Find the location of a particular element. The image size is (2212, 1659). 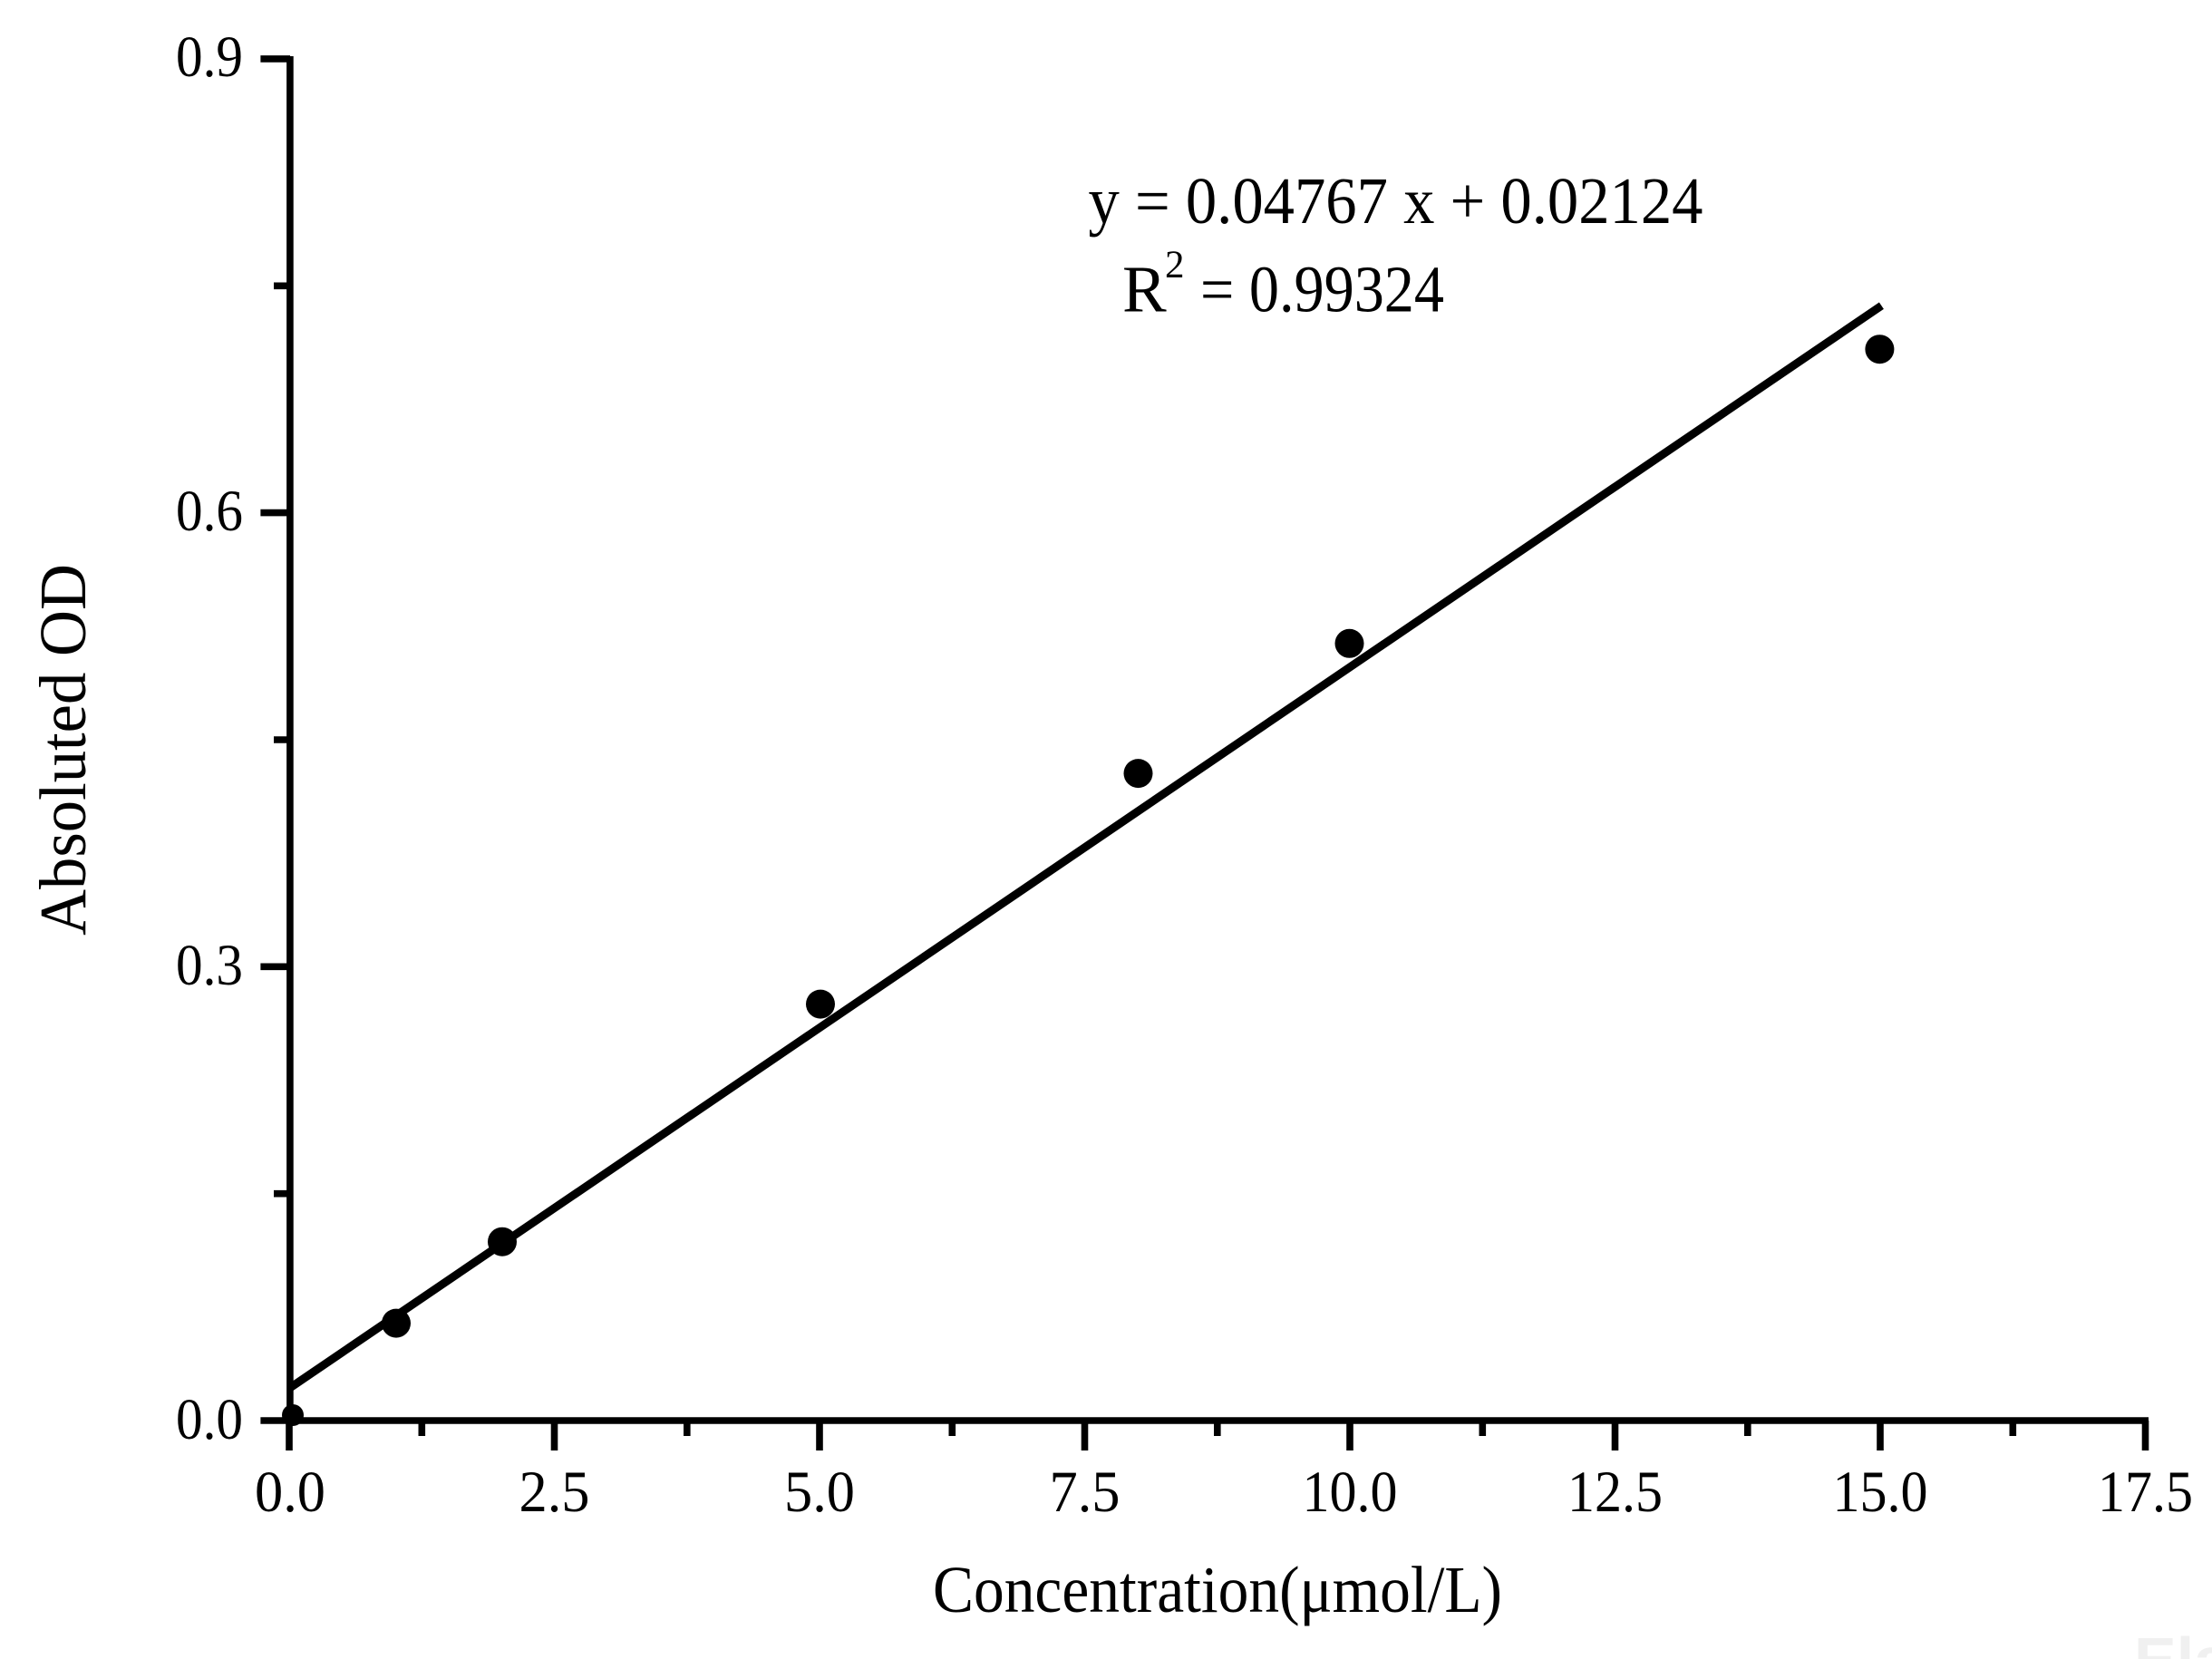

svg-text: 0.9 is located at coordinates (209, 57).